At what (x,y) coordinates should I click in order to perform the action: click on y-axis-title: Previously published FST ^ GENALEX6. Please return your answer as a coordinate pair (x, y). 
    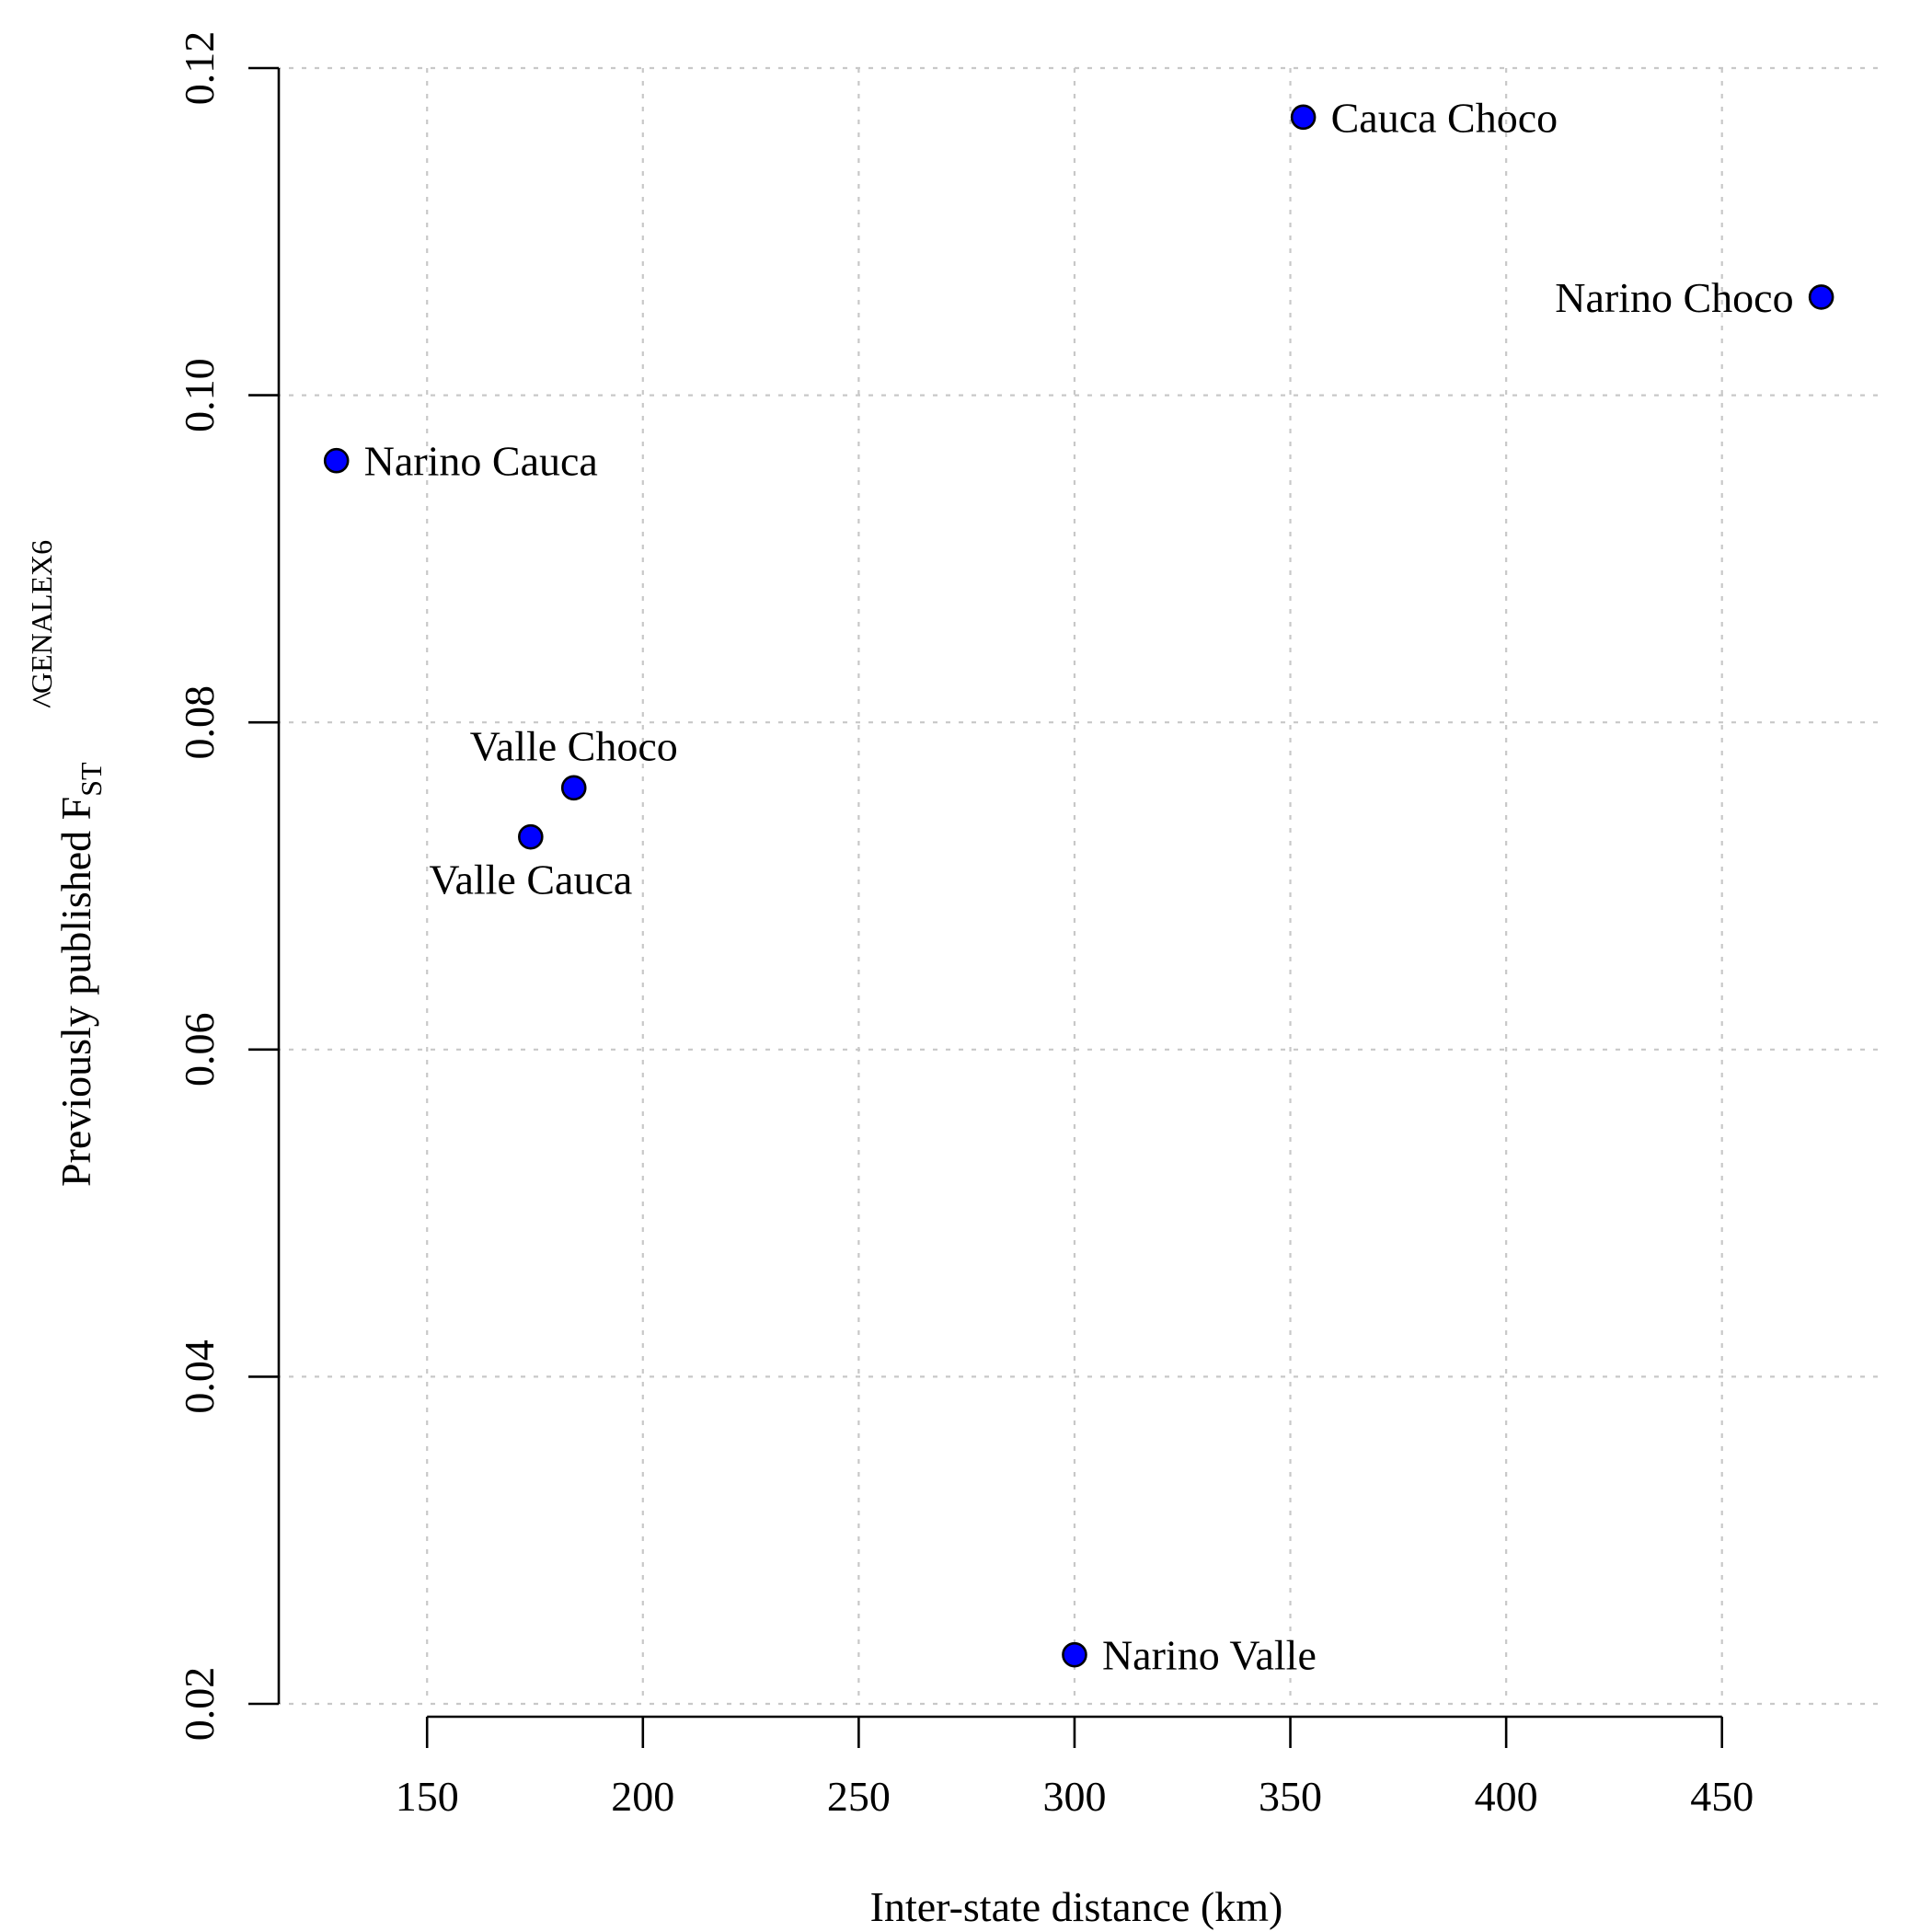
    Looking at the image, I should click on (66, 863).